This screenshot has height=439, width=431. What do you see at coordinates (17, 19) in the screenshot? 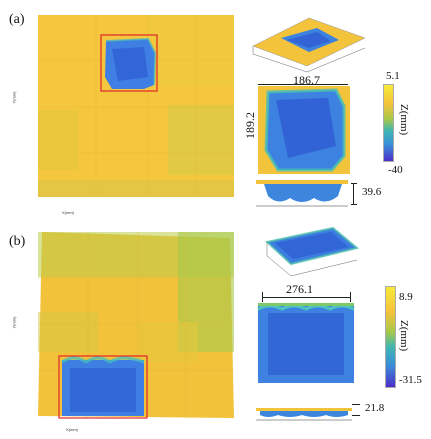
I see `panel-a-label: (a)` at bounding box center [17, 19].